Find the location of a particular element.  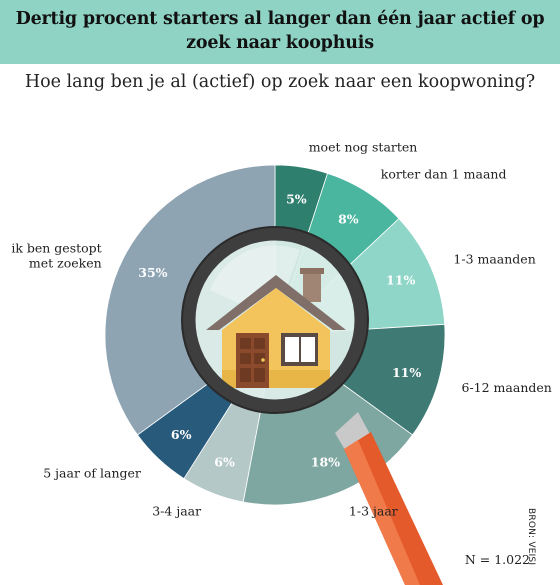

category-label-1-3-jaar: 1-3 jaar is located at coordinates (373, 511).